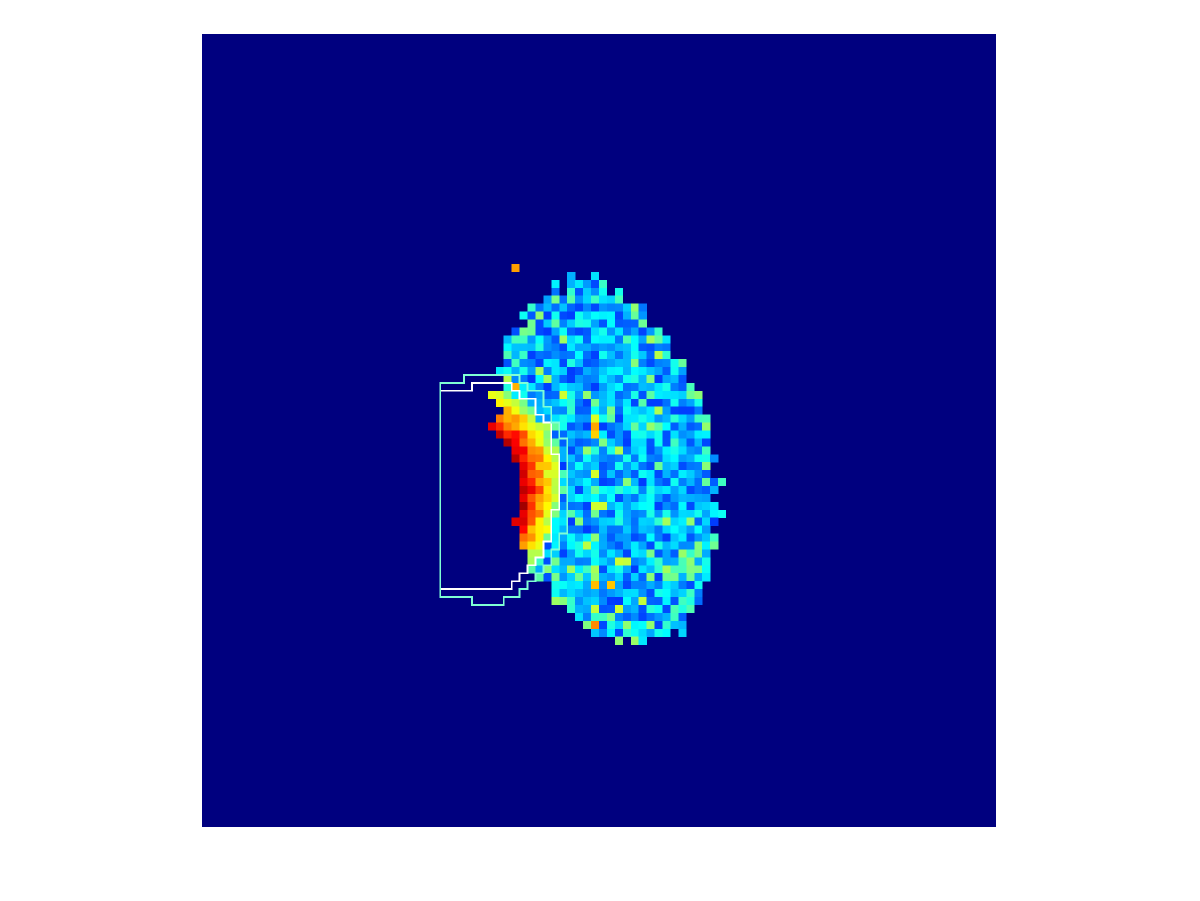  What do you see at coordinates (607, 454) in the screenshot?
I see `pixel-layer` at bounding box center [607, 454].